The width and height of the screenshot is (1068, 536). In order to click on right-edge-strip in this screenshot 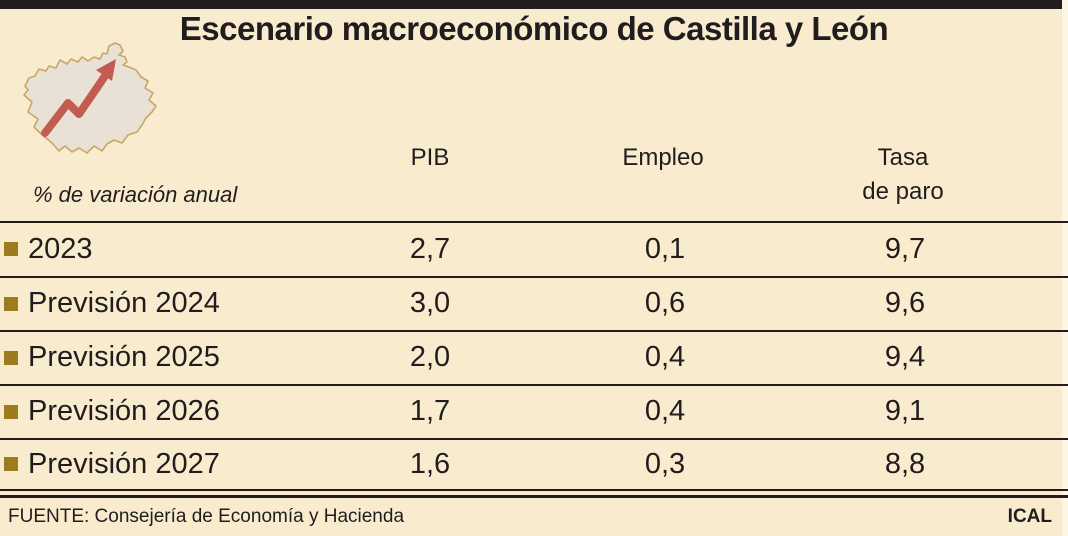, I will do `click(1065, 268)`.